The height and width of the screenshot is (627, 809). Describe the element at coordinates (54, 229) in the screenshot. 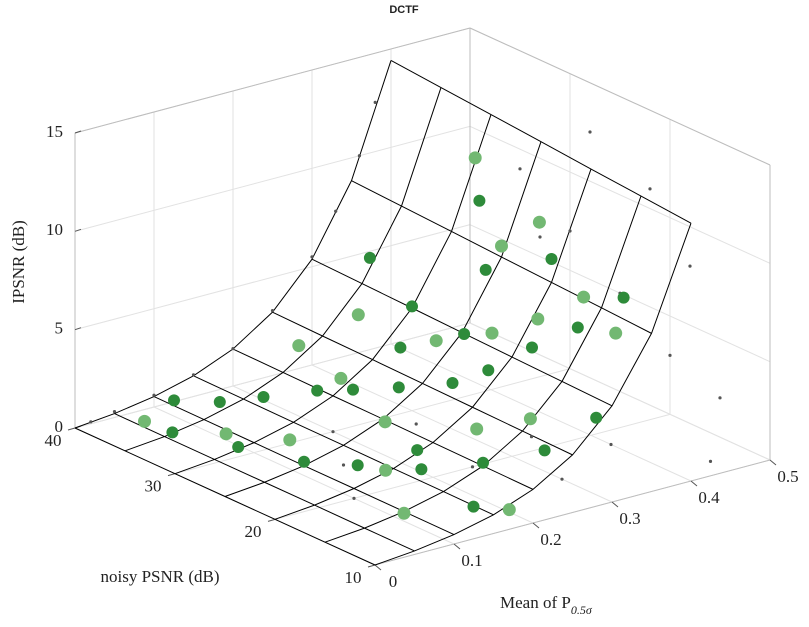

I see `z-tick-label: 10` at that location.